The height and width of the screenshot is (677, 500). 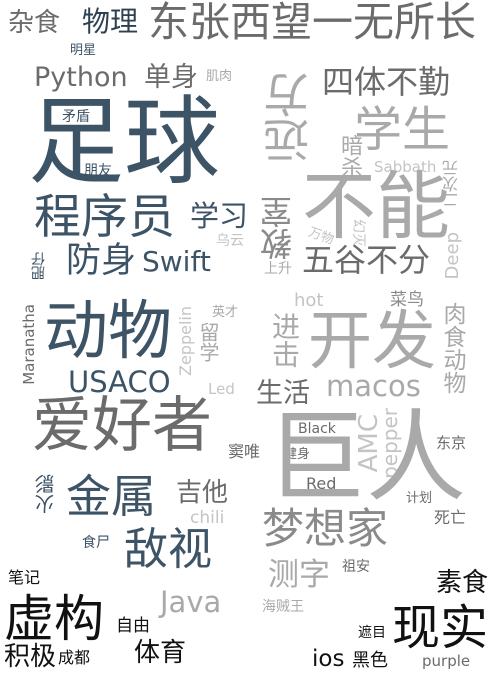 What do you see at coordinates (450, 517) in the screenshot?
I see `word-sixing: 死亡` at bounding box center [450, 517].